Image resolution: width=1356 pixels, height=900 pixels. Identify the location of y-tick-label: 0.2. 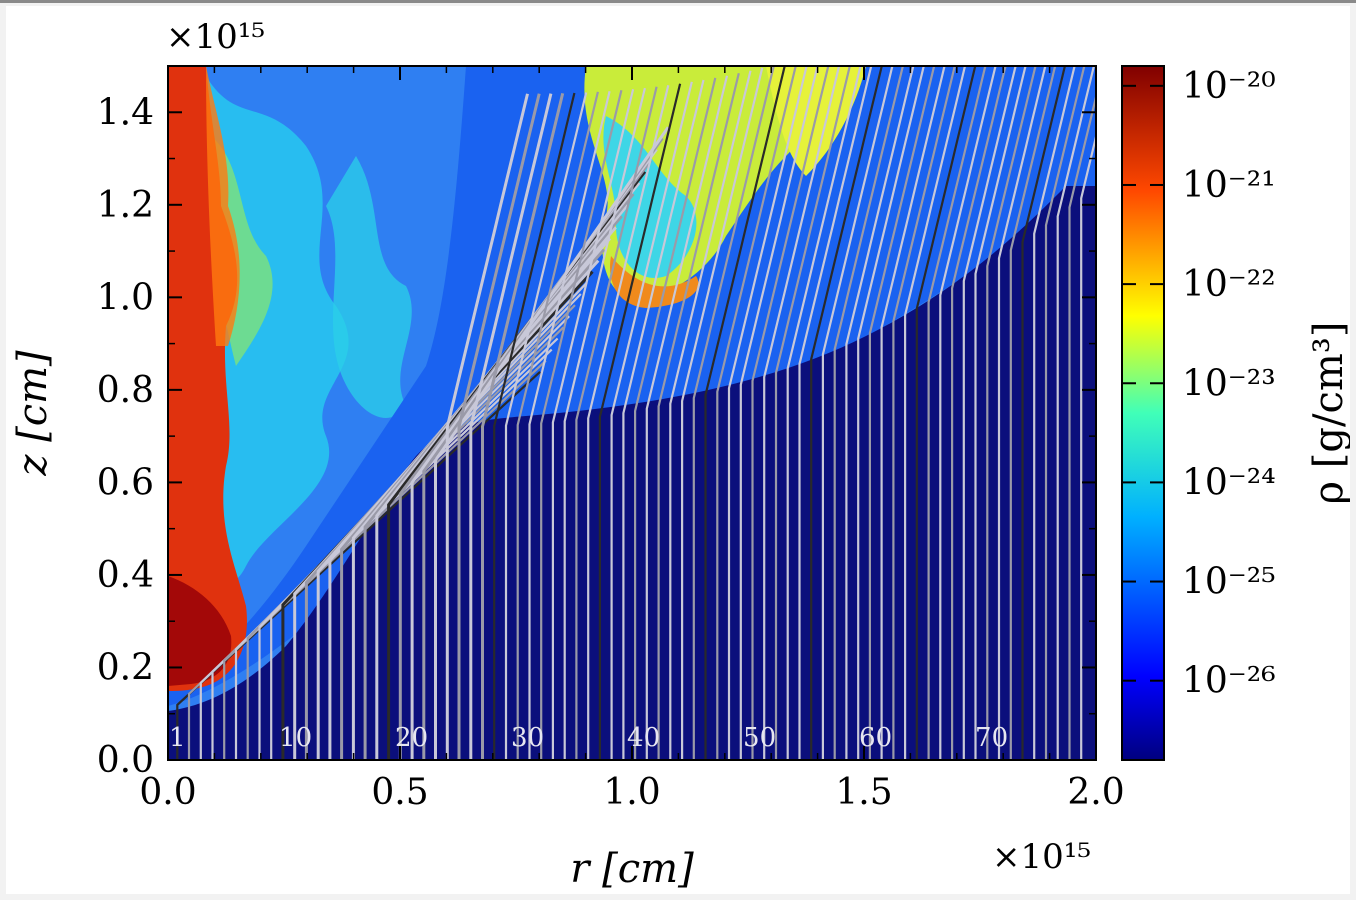
(125, 667).